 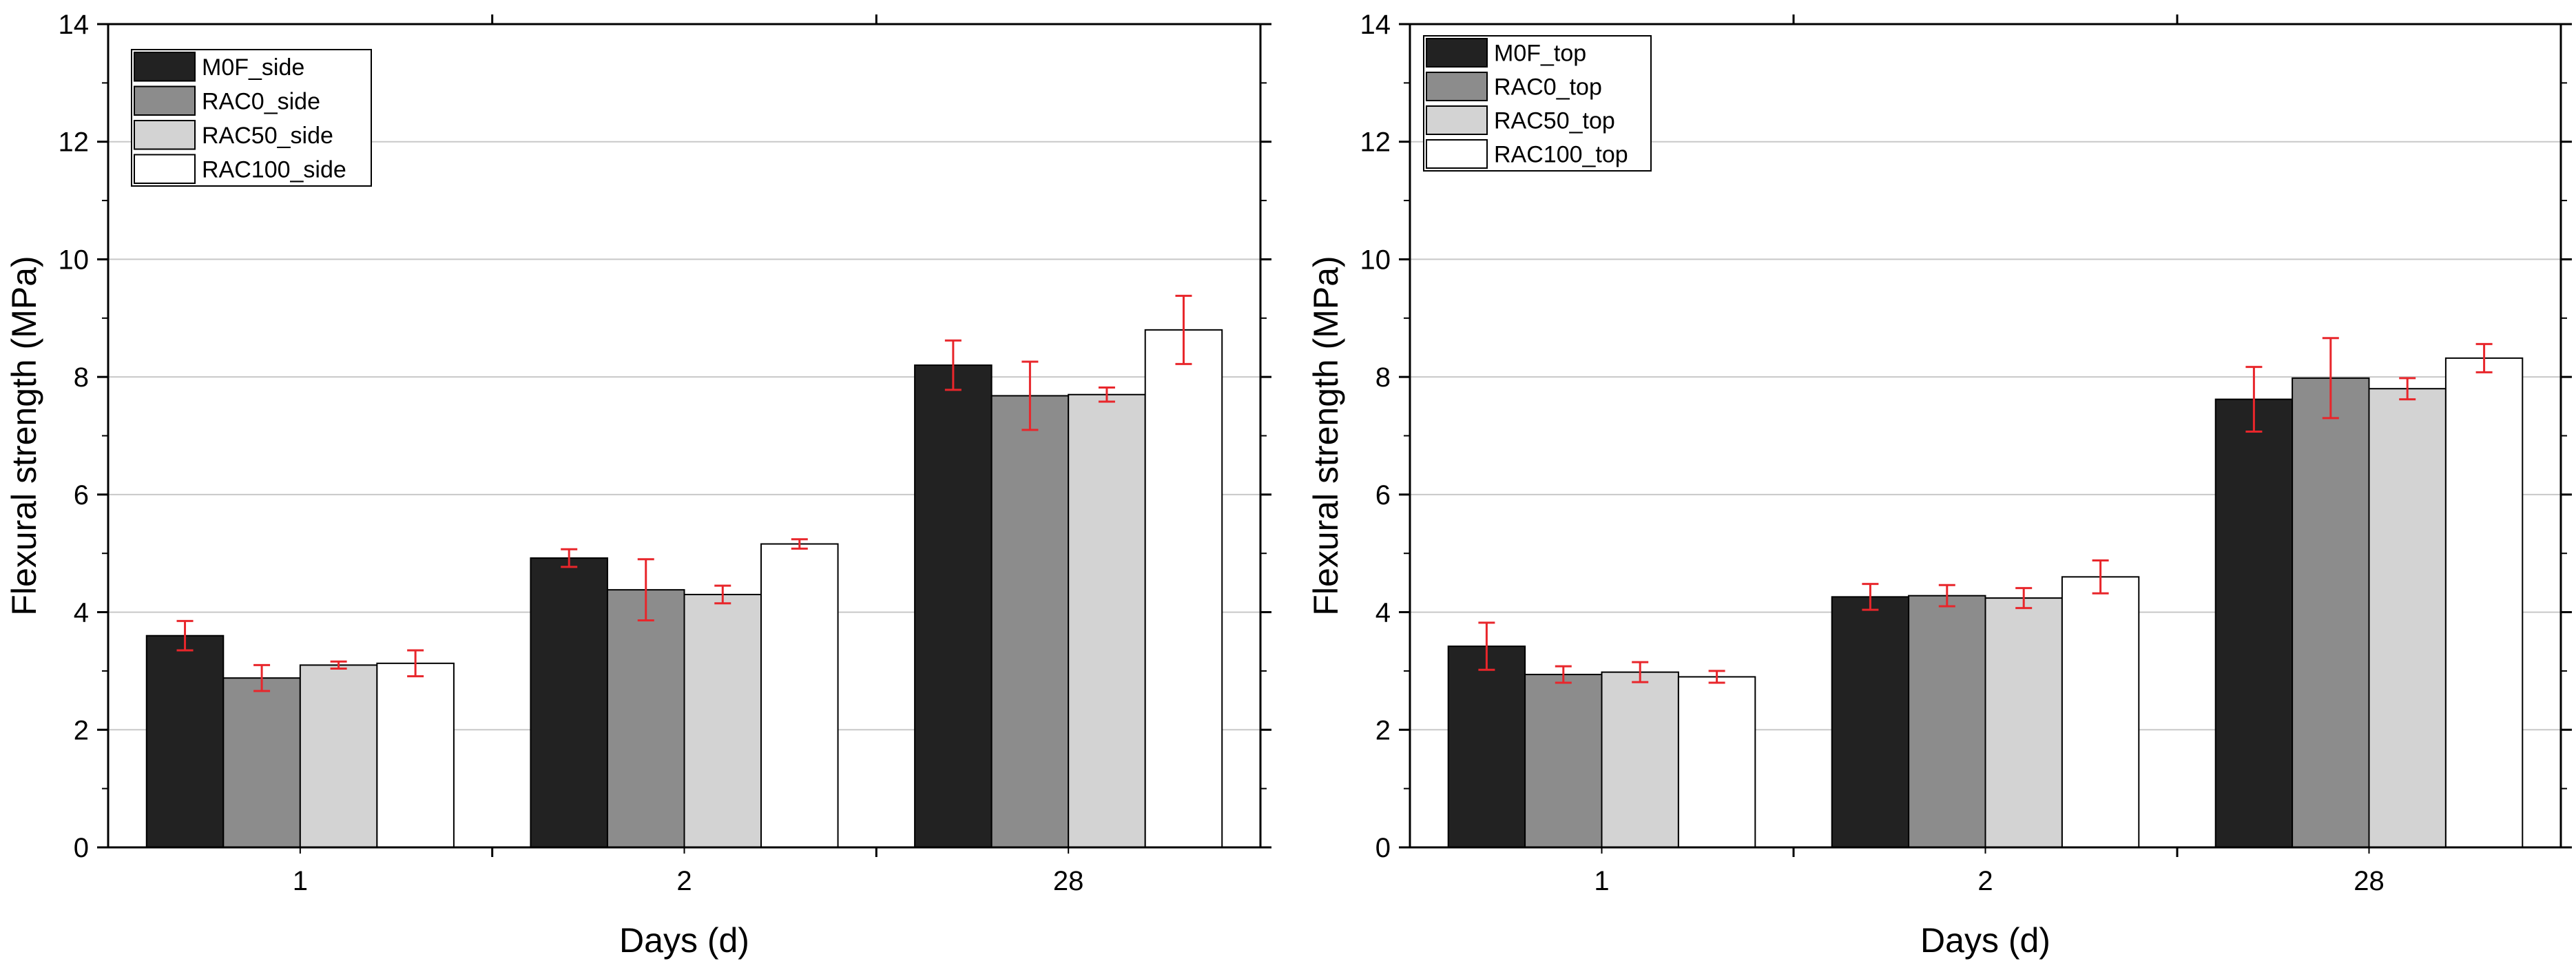 I want to click on legend-swatch-RAC50_top, so click(x=1457, y=120).